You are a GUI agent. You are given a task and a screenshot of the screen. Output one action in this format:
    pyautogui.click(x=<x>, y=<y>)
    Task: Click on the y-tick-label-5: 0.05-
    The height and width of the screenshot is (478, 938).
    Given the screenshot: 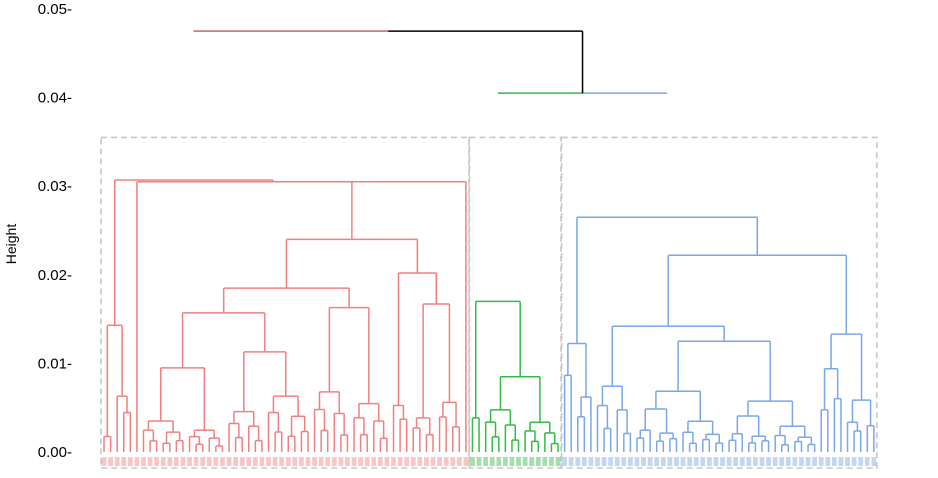 What is the action you would take?
    pyautogui.click(x=55, y=9)
    